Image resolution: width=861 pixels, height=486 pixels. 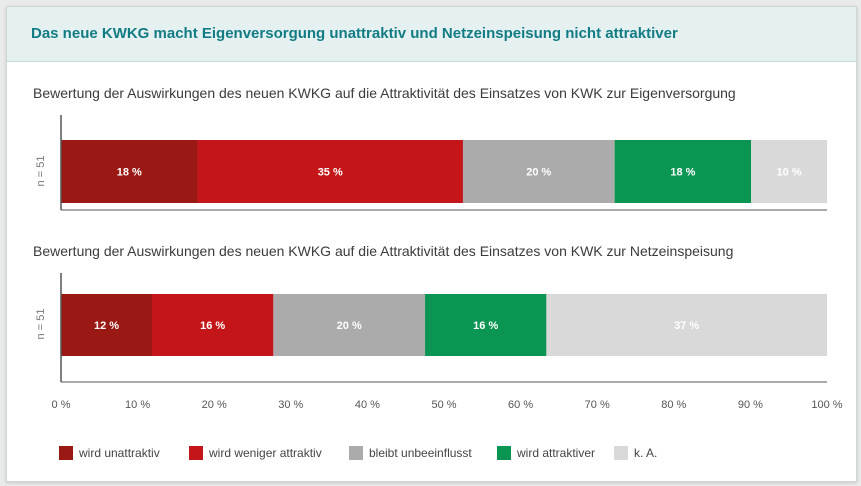 I want to click on data-label-2-1: 12 %, so click(x=106, y=326).